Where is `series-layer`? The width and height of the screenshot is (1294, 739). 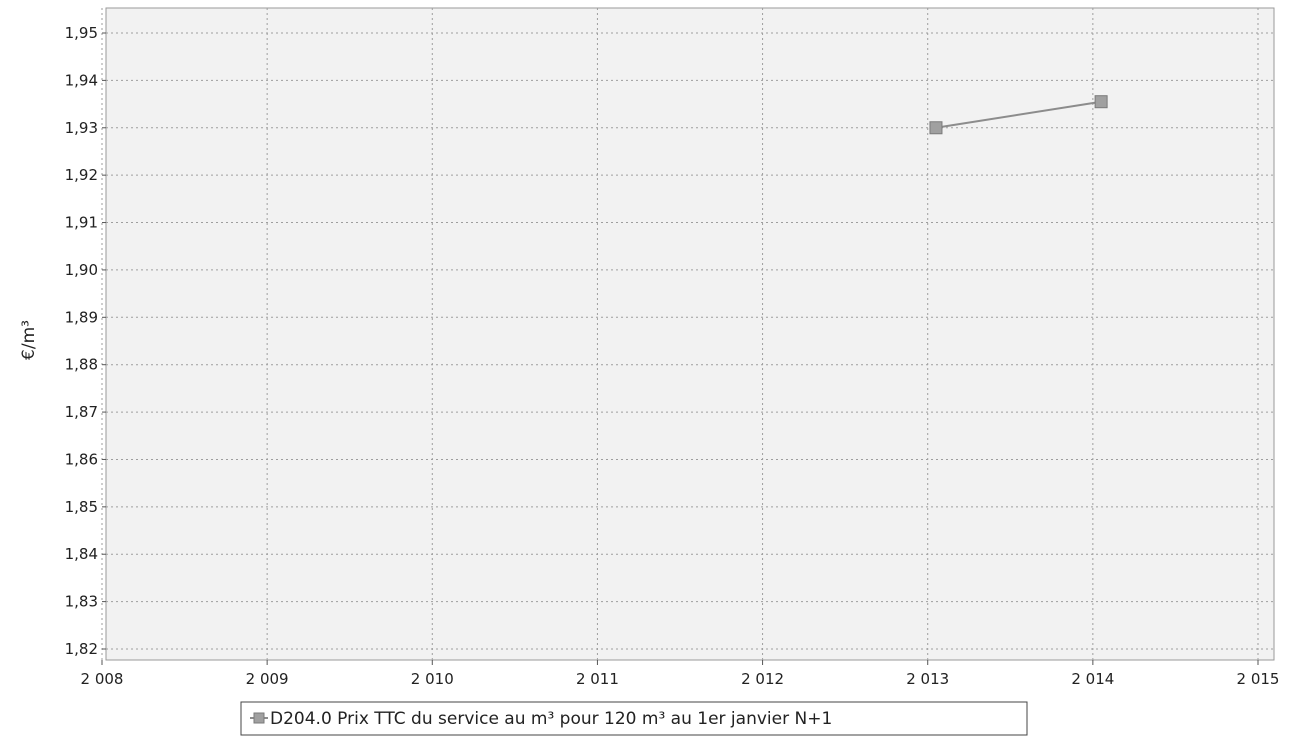
series-layer is located at coordinates (1018, 115).